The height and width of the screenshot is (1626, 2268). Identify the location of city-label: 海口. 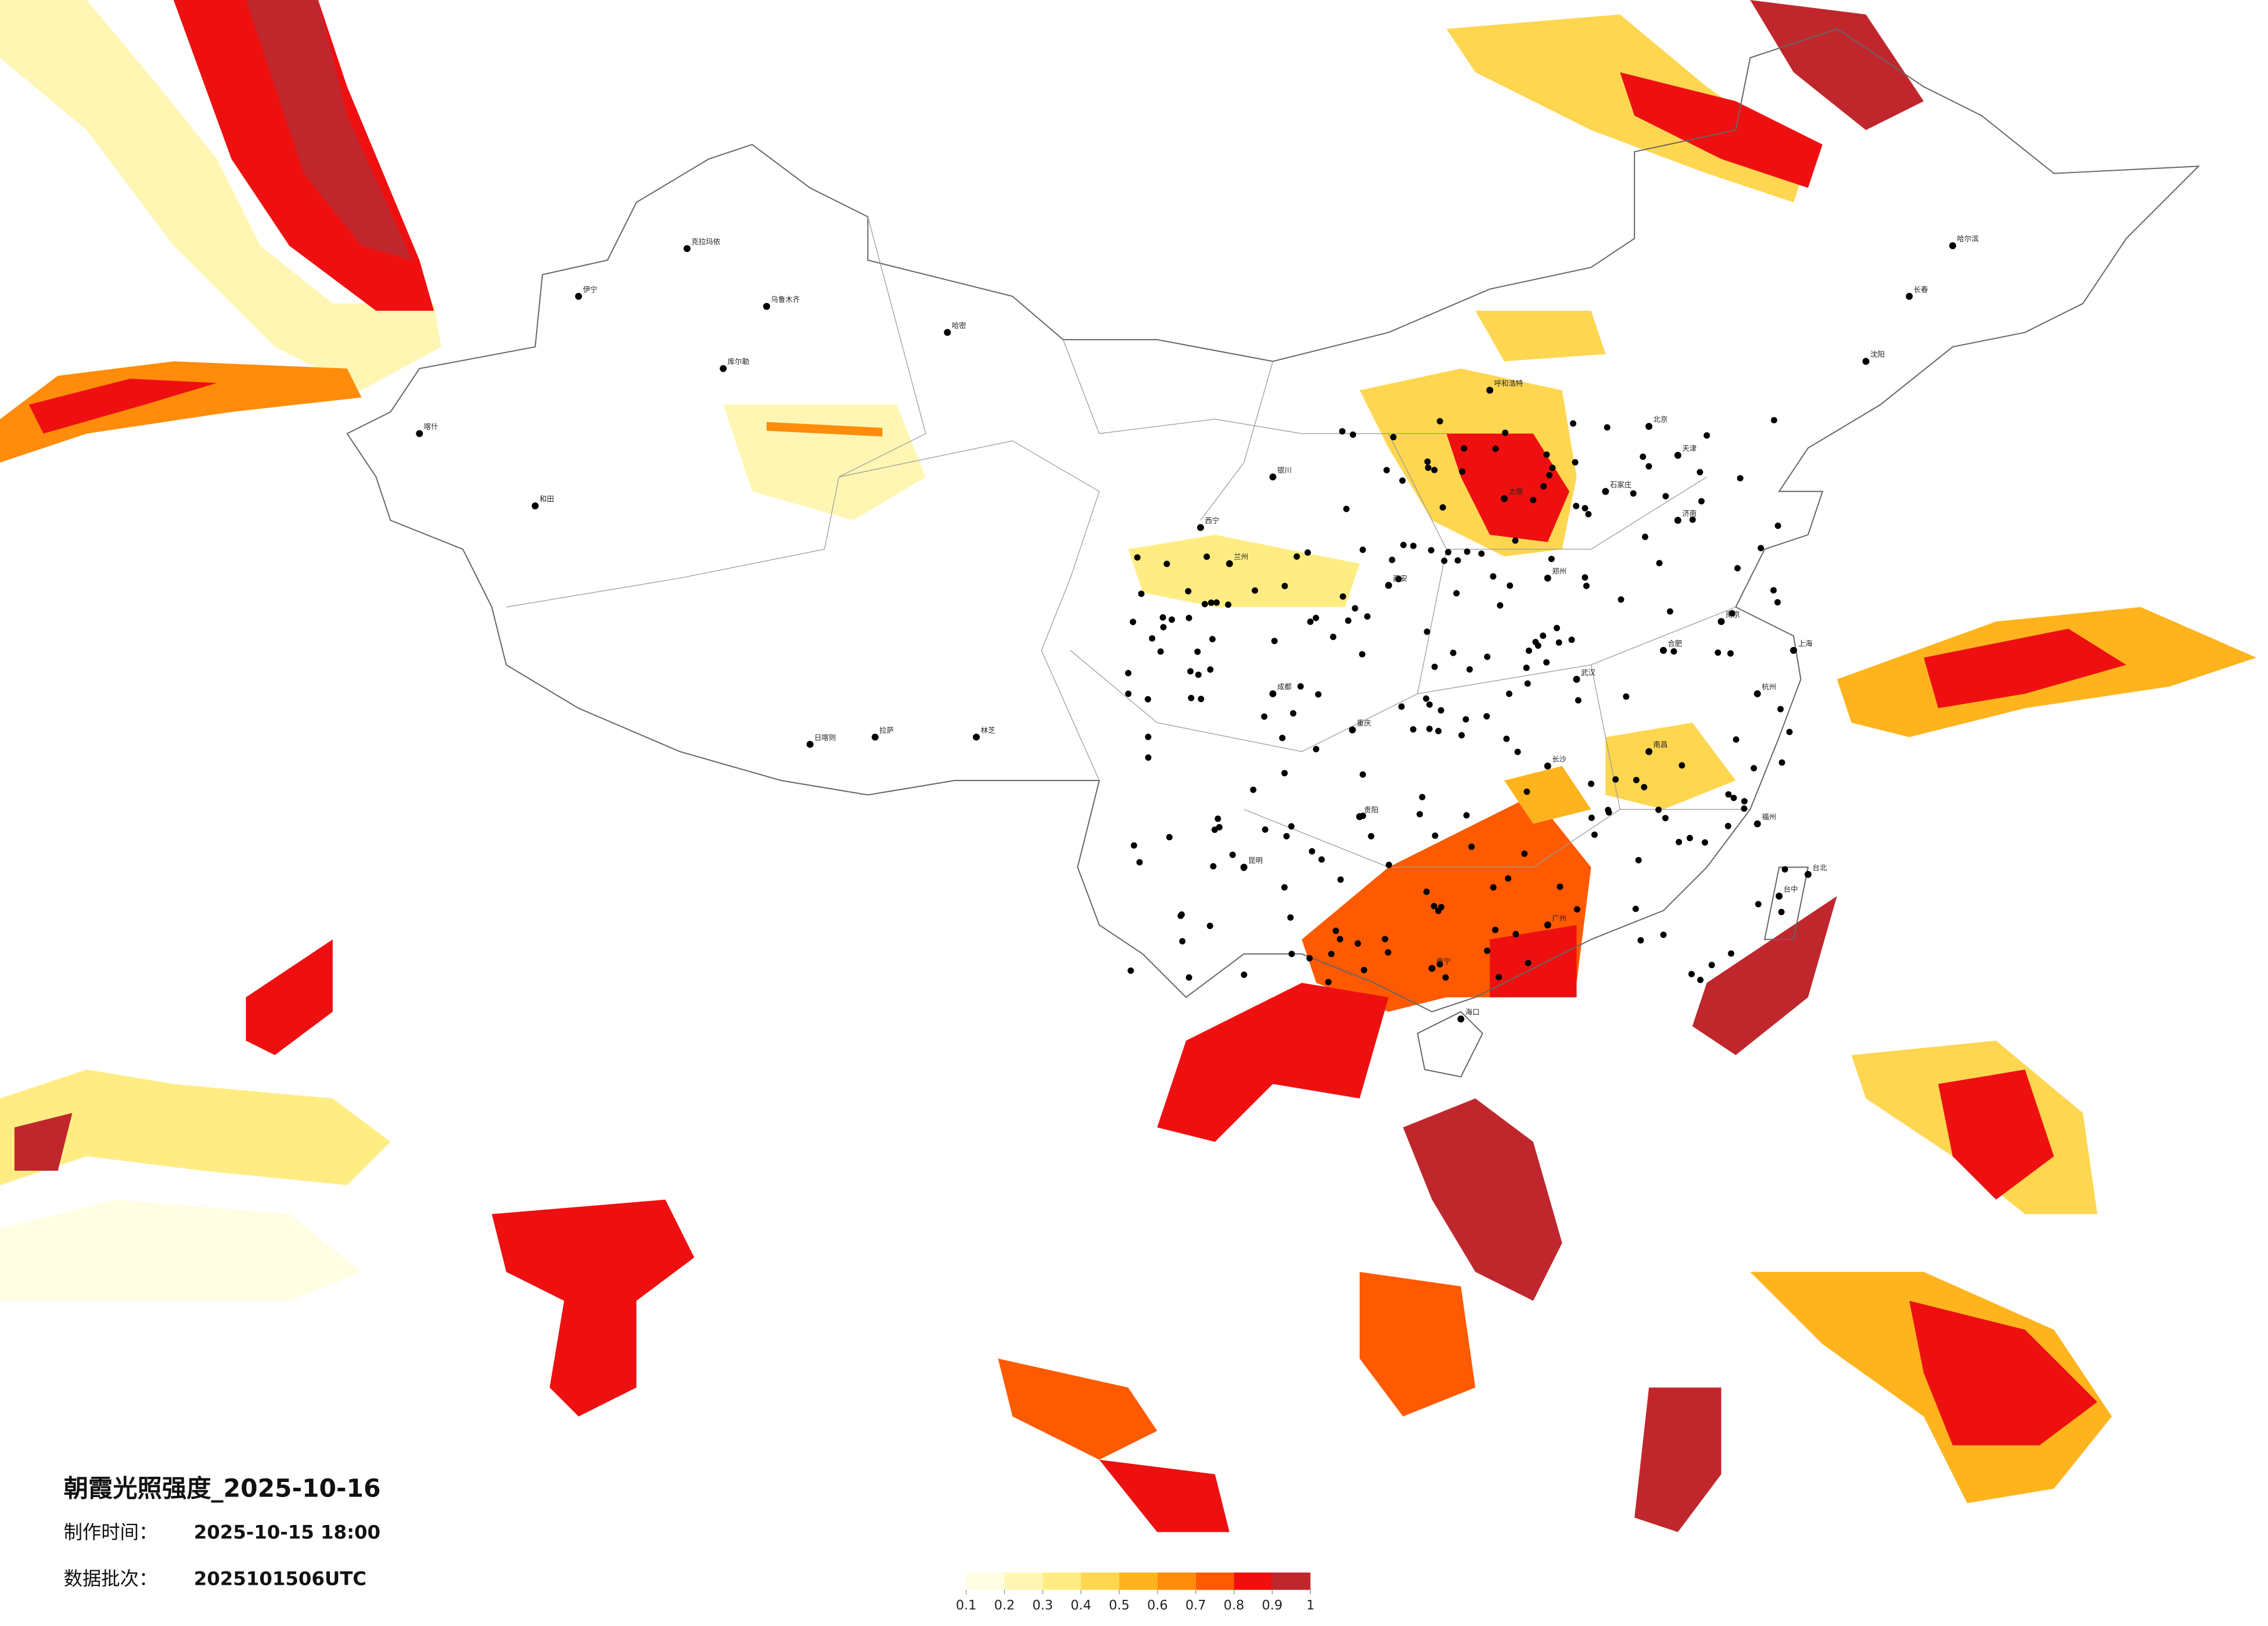
(1472, 1012).